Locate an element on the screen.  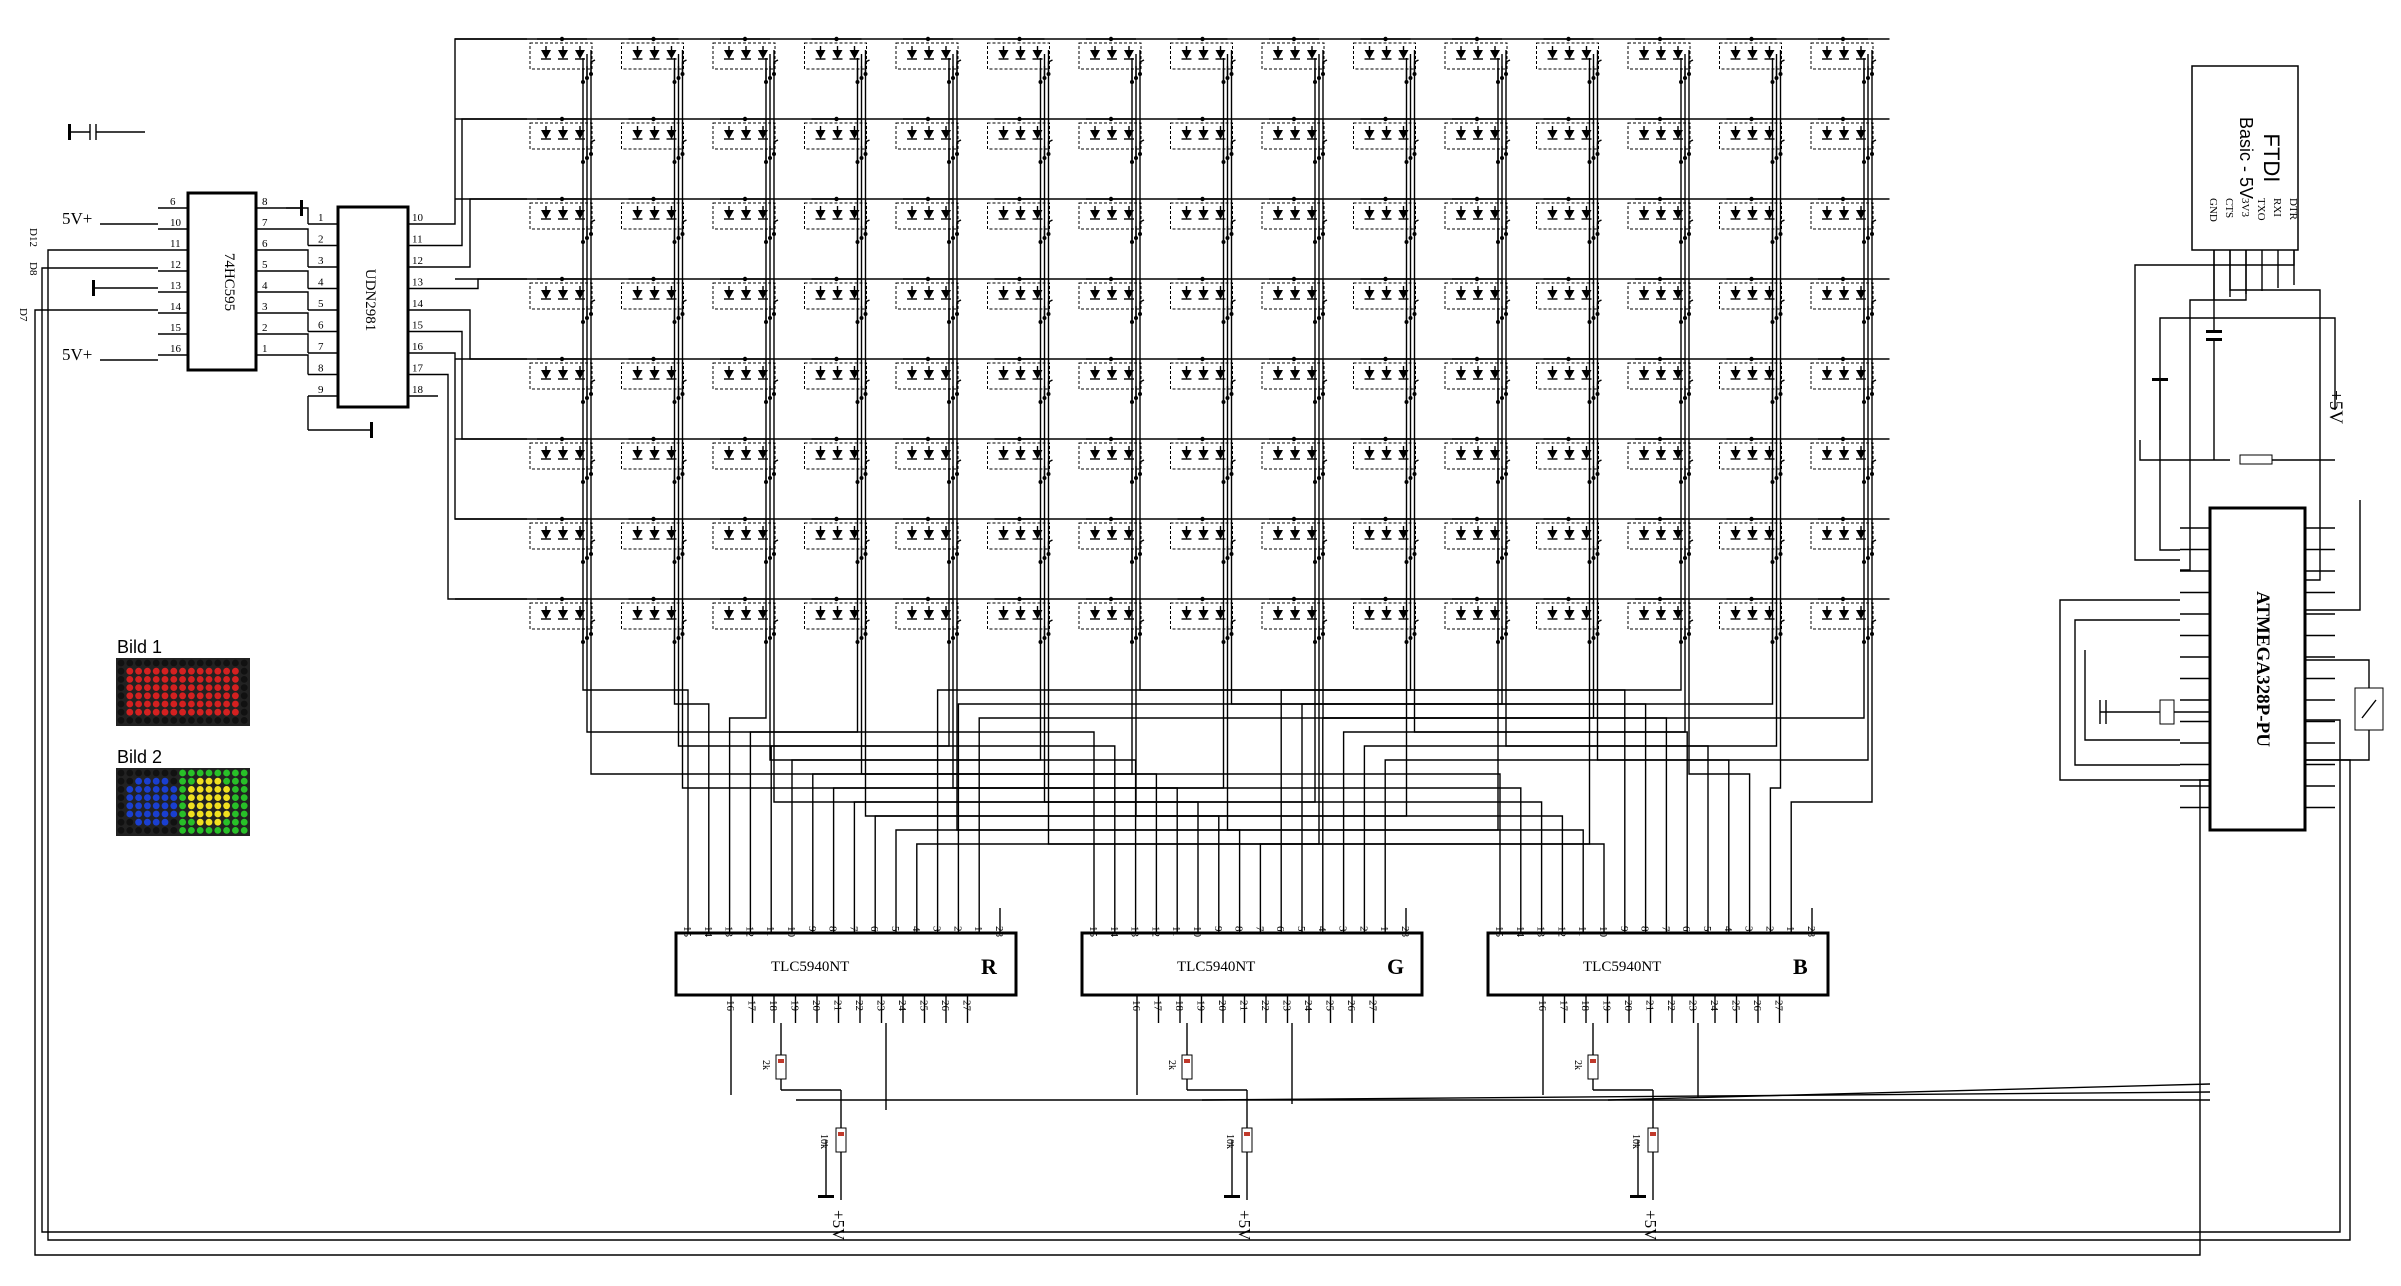
pin-number: 1 is located at coordinates (1790, 929).